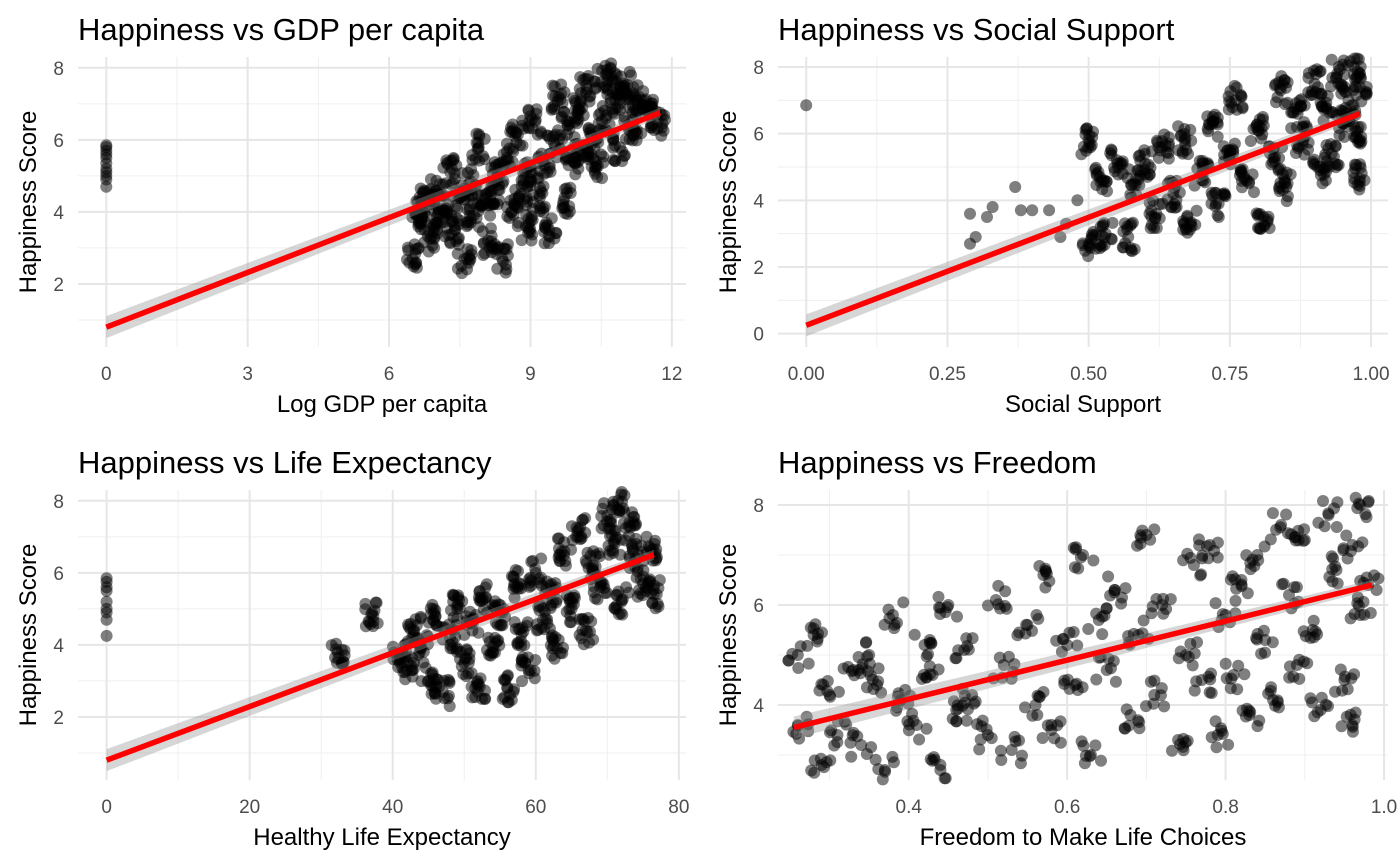 This screenshot has width=1400, height=865. I want to click on y-axis-title: Happiness Score, so click(728, 635).